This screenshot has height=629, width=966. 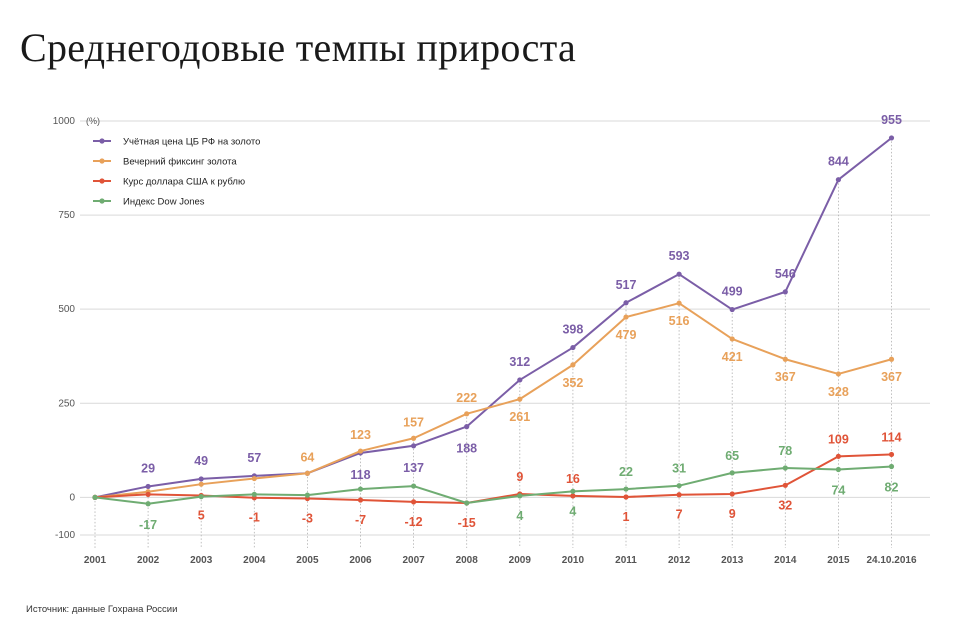 What do you see at coordinates (519, 362) in the screenshot?
I see `data-label: 312` at bounding box center [519, 362].